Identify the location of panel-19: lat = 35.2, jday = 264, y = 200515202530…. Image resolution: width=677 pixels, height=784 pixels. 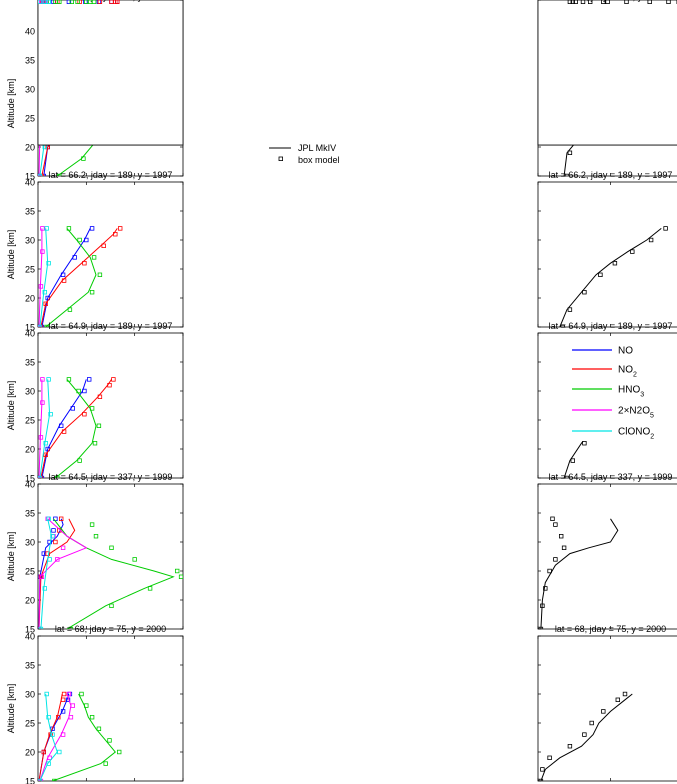
(104, 73).